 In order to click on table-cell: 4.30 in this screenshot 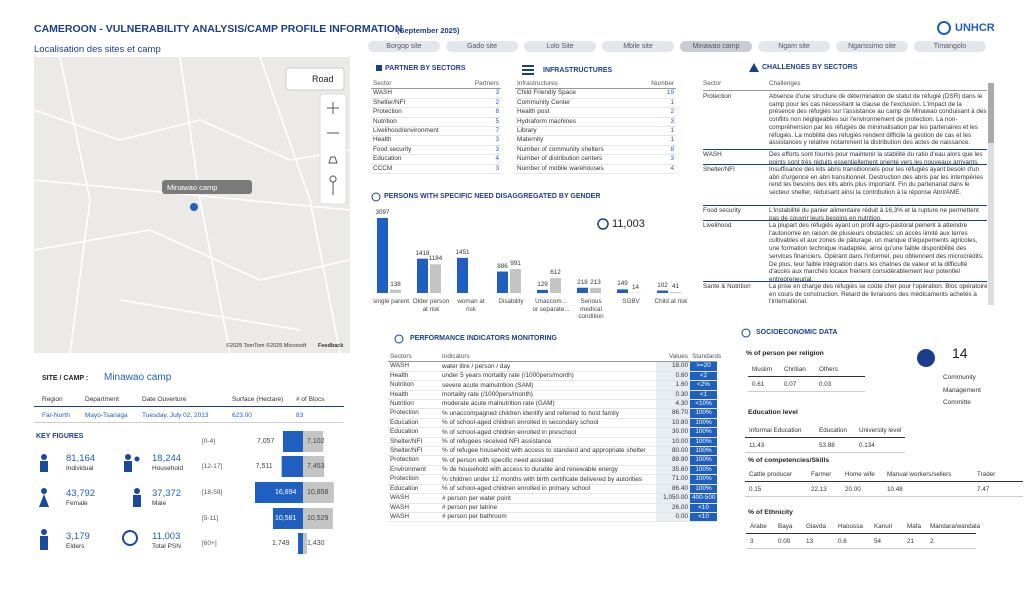, I will do `click(673, 404)`.